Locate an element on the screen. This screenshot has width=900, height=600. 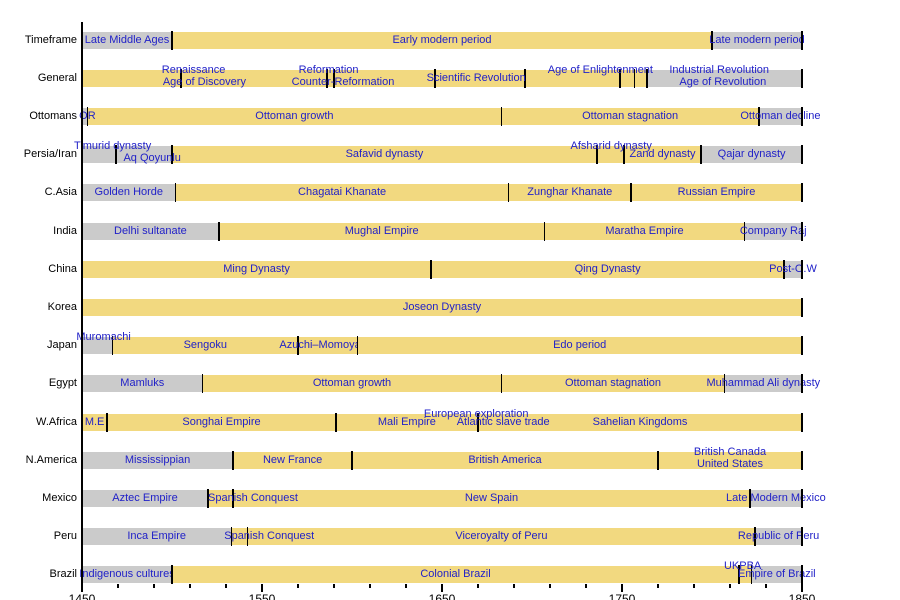
segment-label: Empire of Brazil is located at coordinates (776, 574).